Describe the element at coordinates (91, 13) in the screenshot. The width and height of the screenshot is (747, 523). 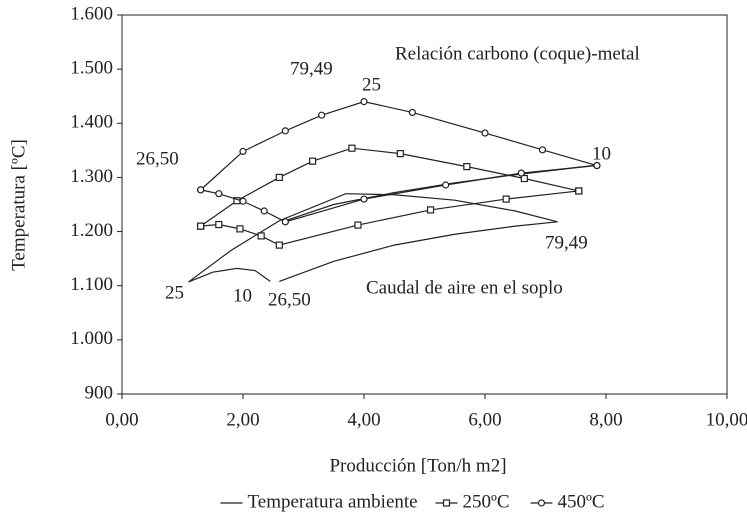
I see `y-tick-label: 1.600` at that location.